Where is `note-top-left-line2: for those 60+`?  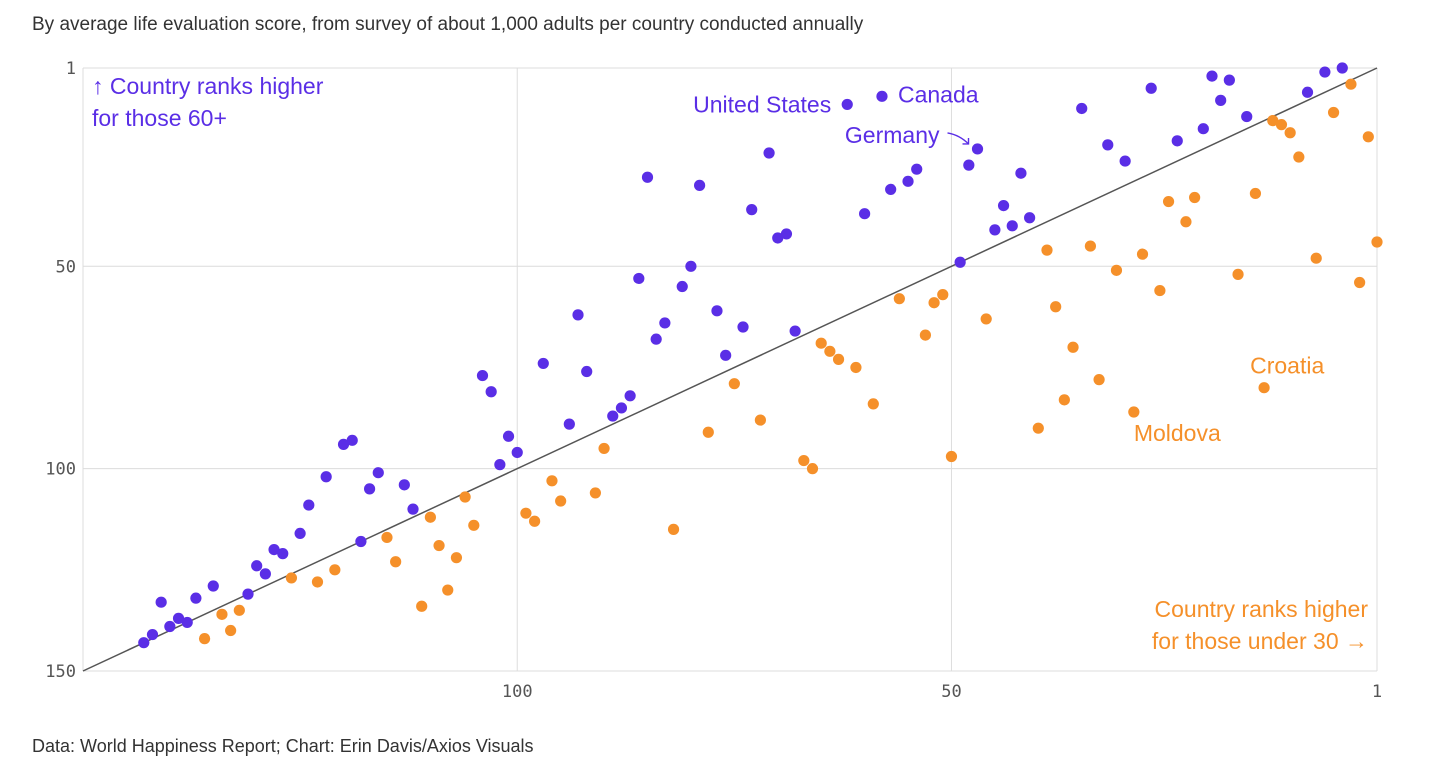
note-top-left-line2: for those 60+ is located at coordinates (159, 118).